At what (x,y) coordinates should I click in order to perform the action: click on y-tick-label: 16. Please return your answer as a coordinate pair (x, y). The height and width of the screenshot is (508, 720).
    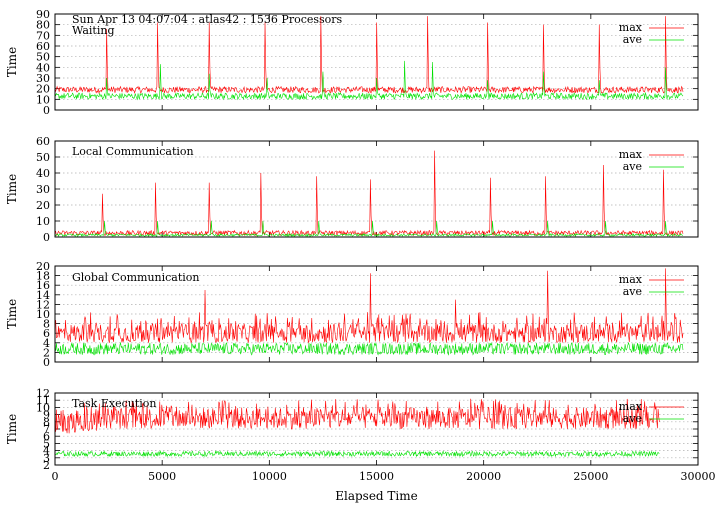
    Looking at the image, I should click on (43, 285).